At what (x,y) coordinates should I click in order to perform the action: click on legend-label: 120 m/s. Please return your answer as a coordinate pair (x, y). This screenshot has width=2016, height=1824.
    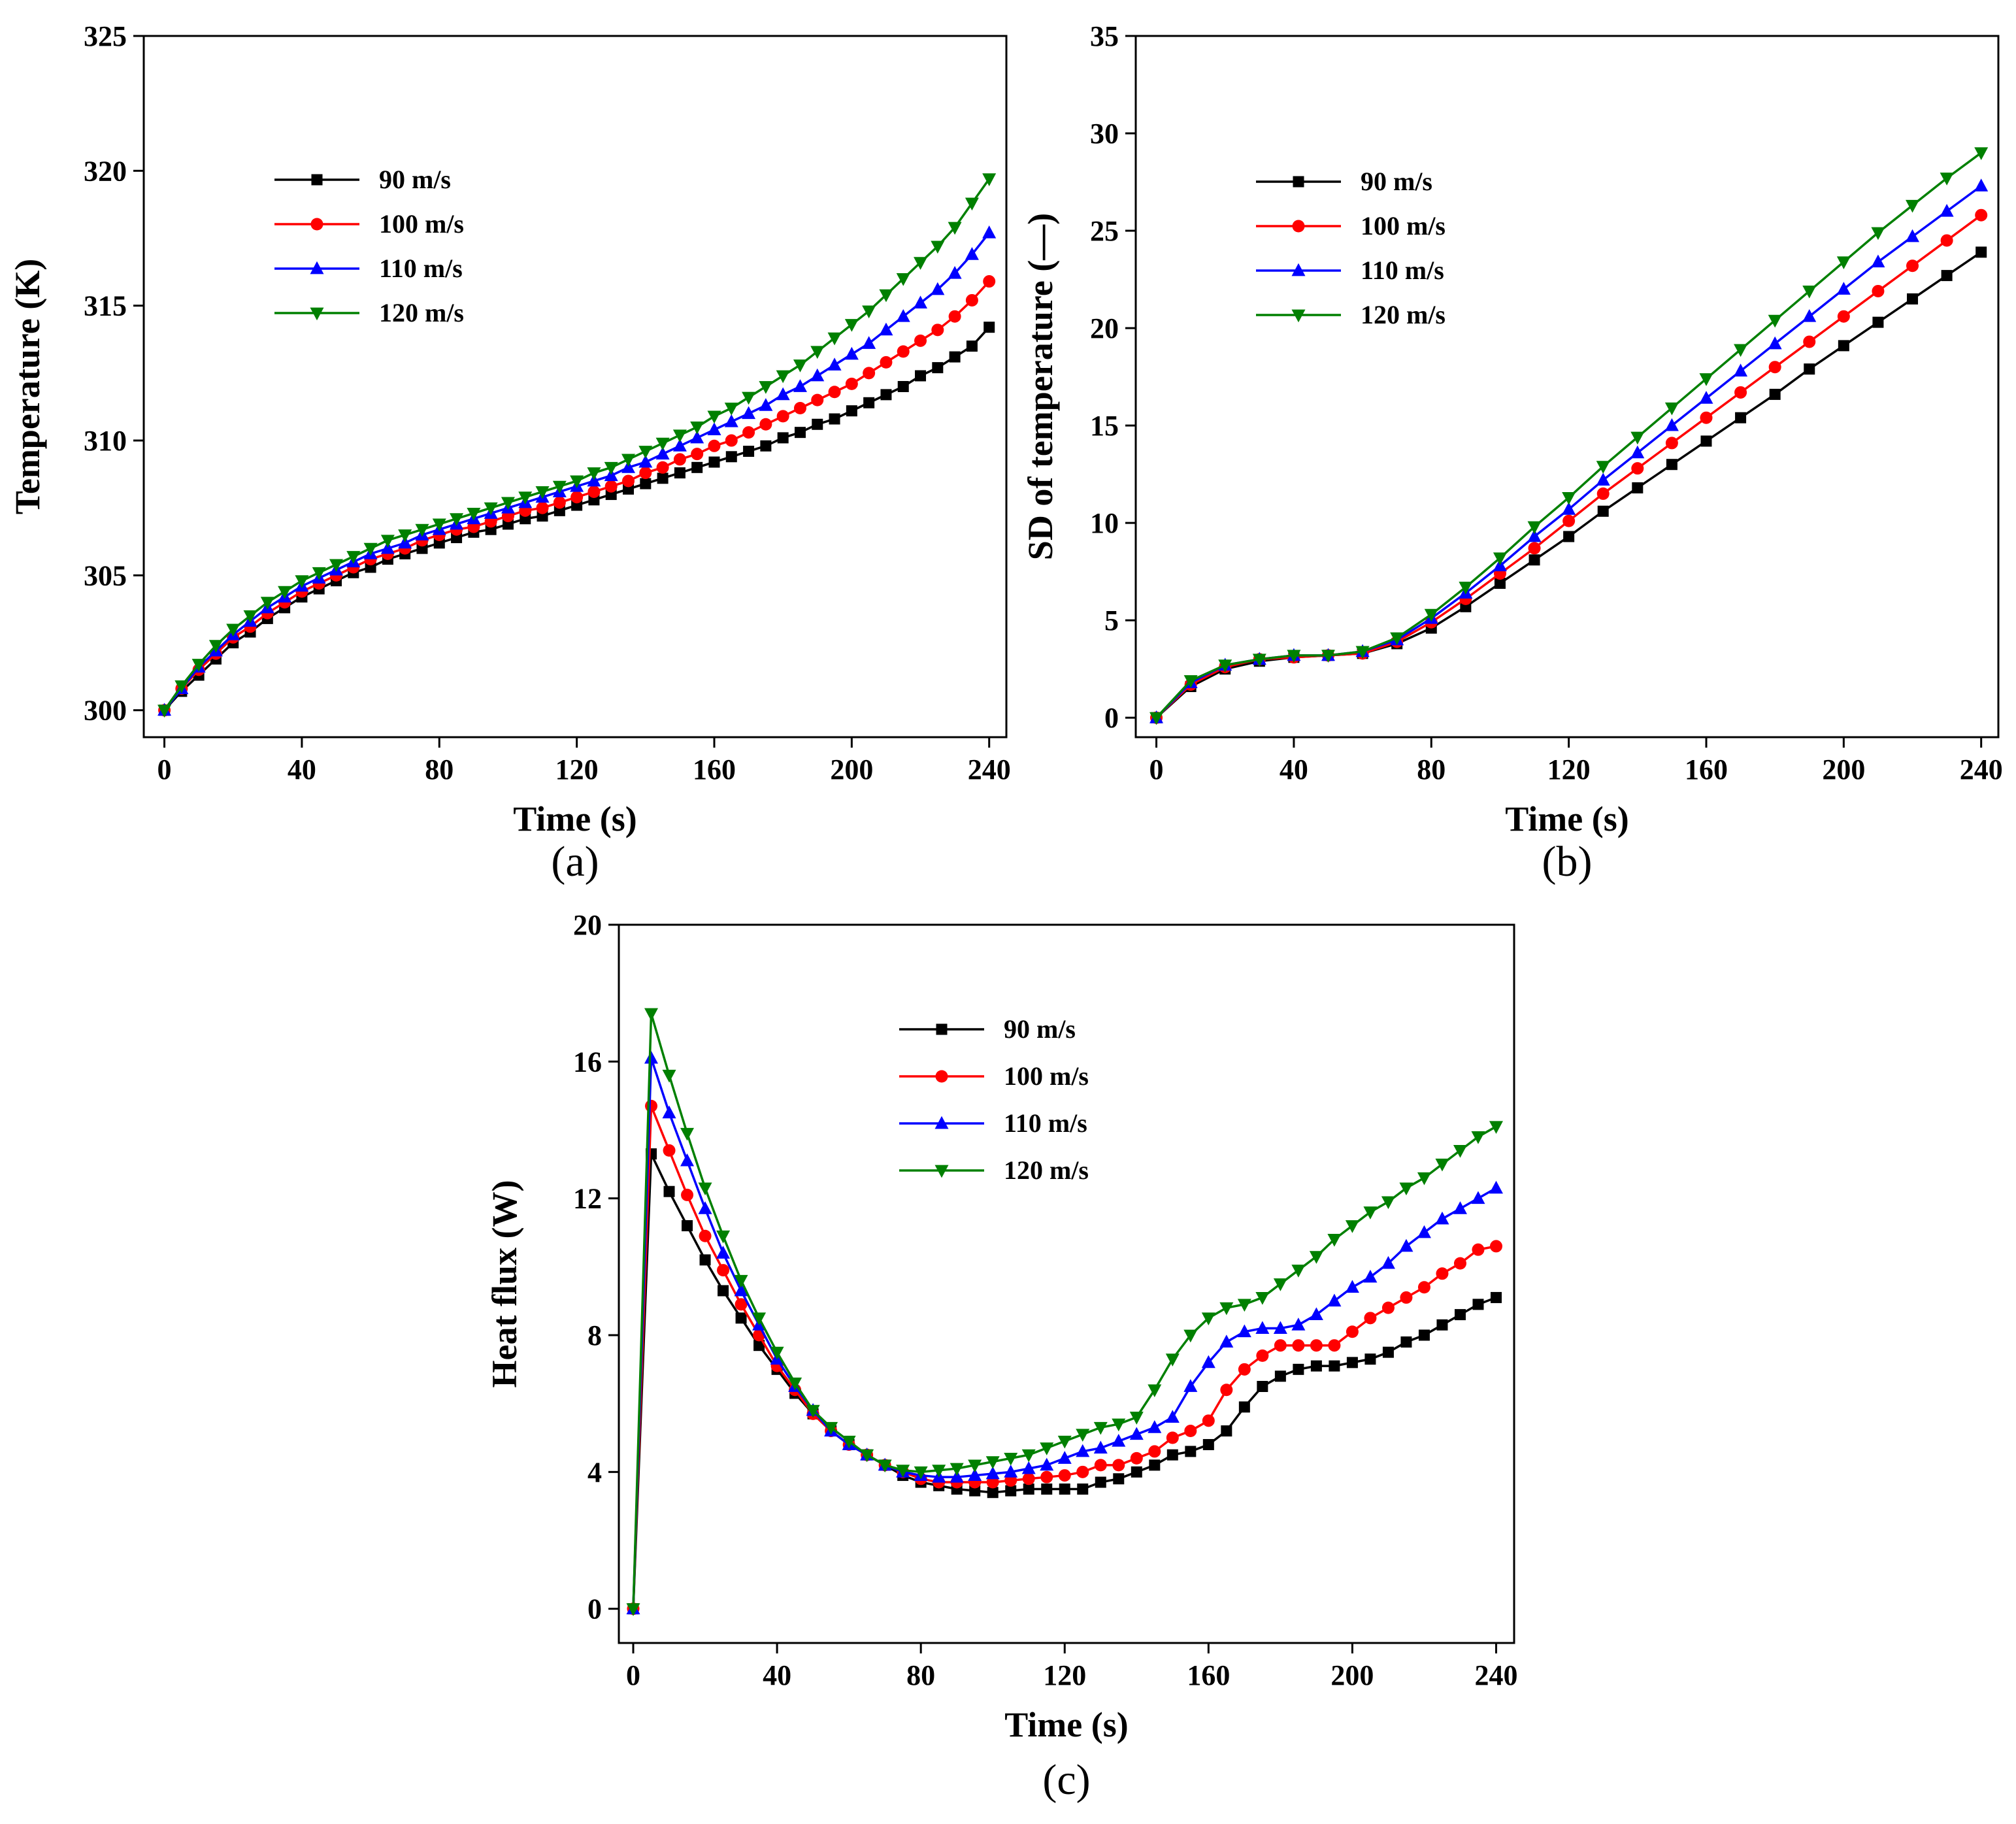
    Looking at the image, I should click on (1403, 314).